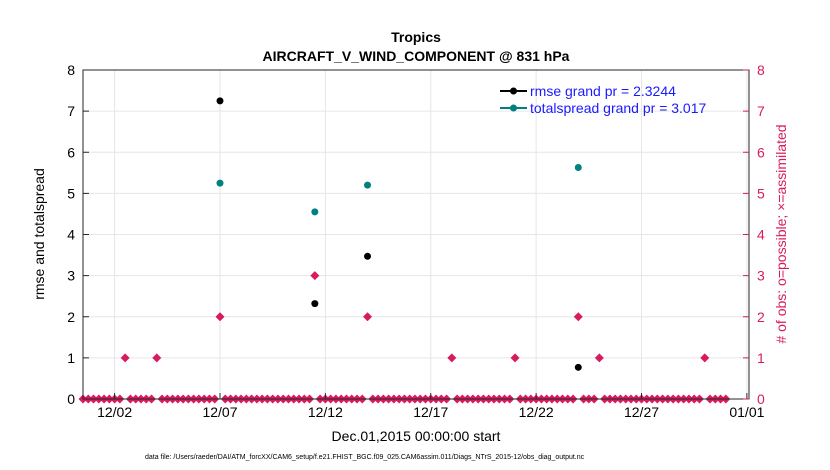  I want to click on y-tick-label-right: 6, so click(761, 152).